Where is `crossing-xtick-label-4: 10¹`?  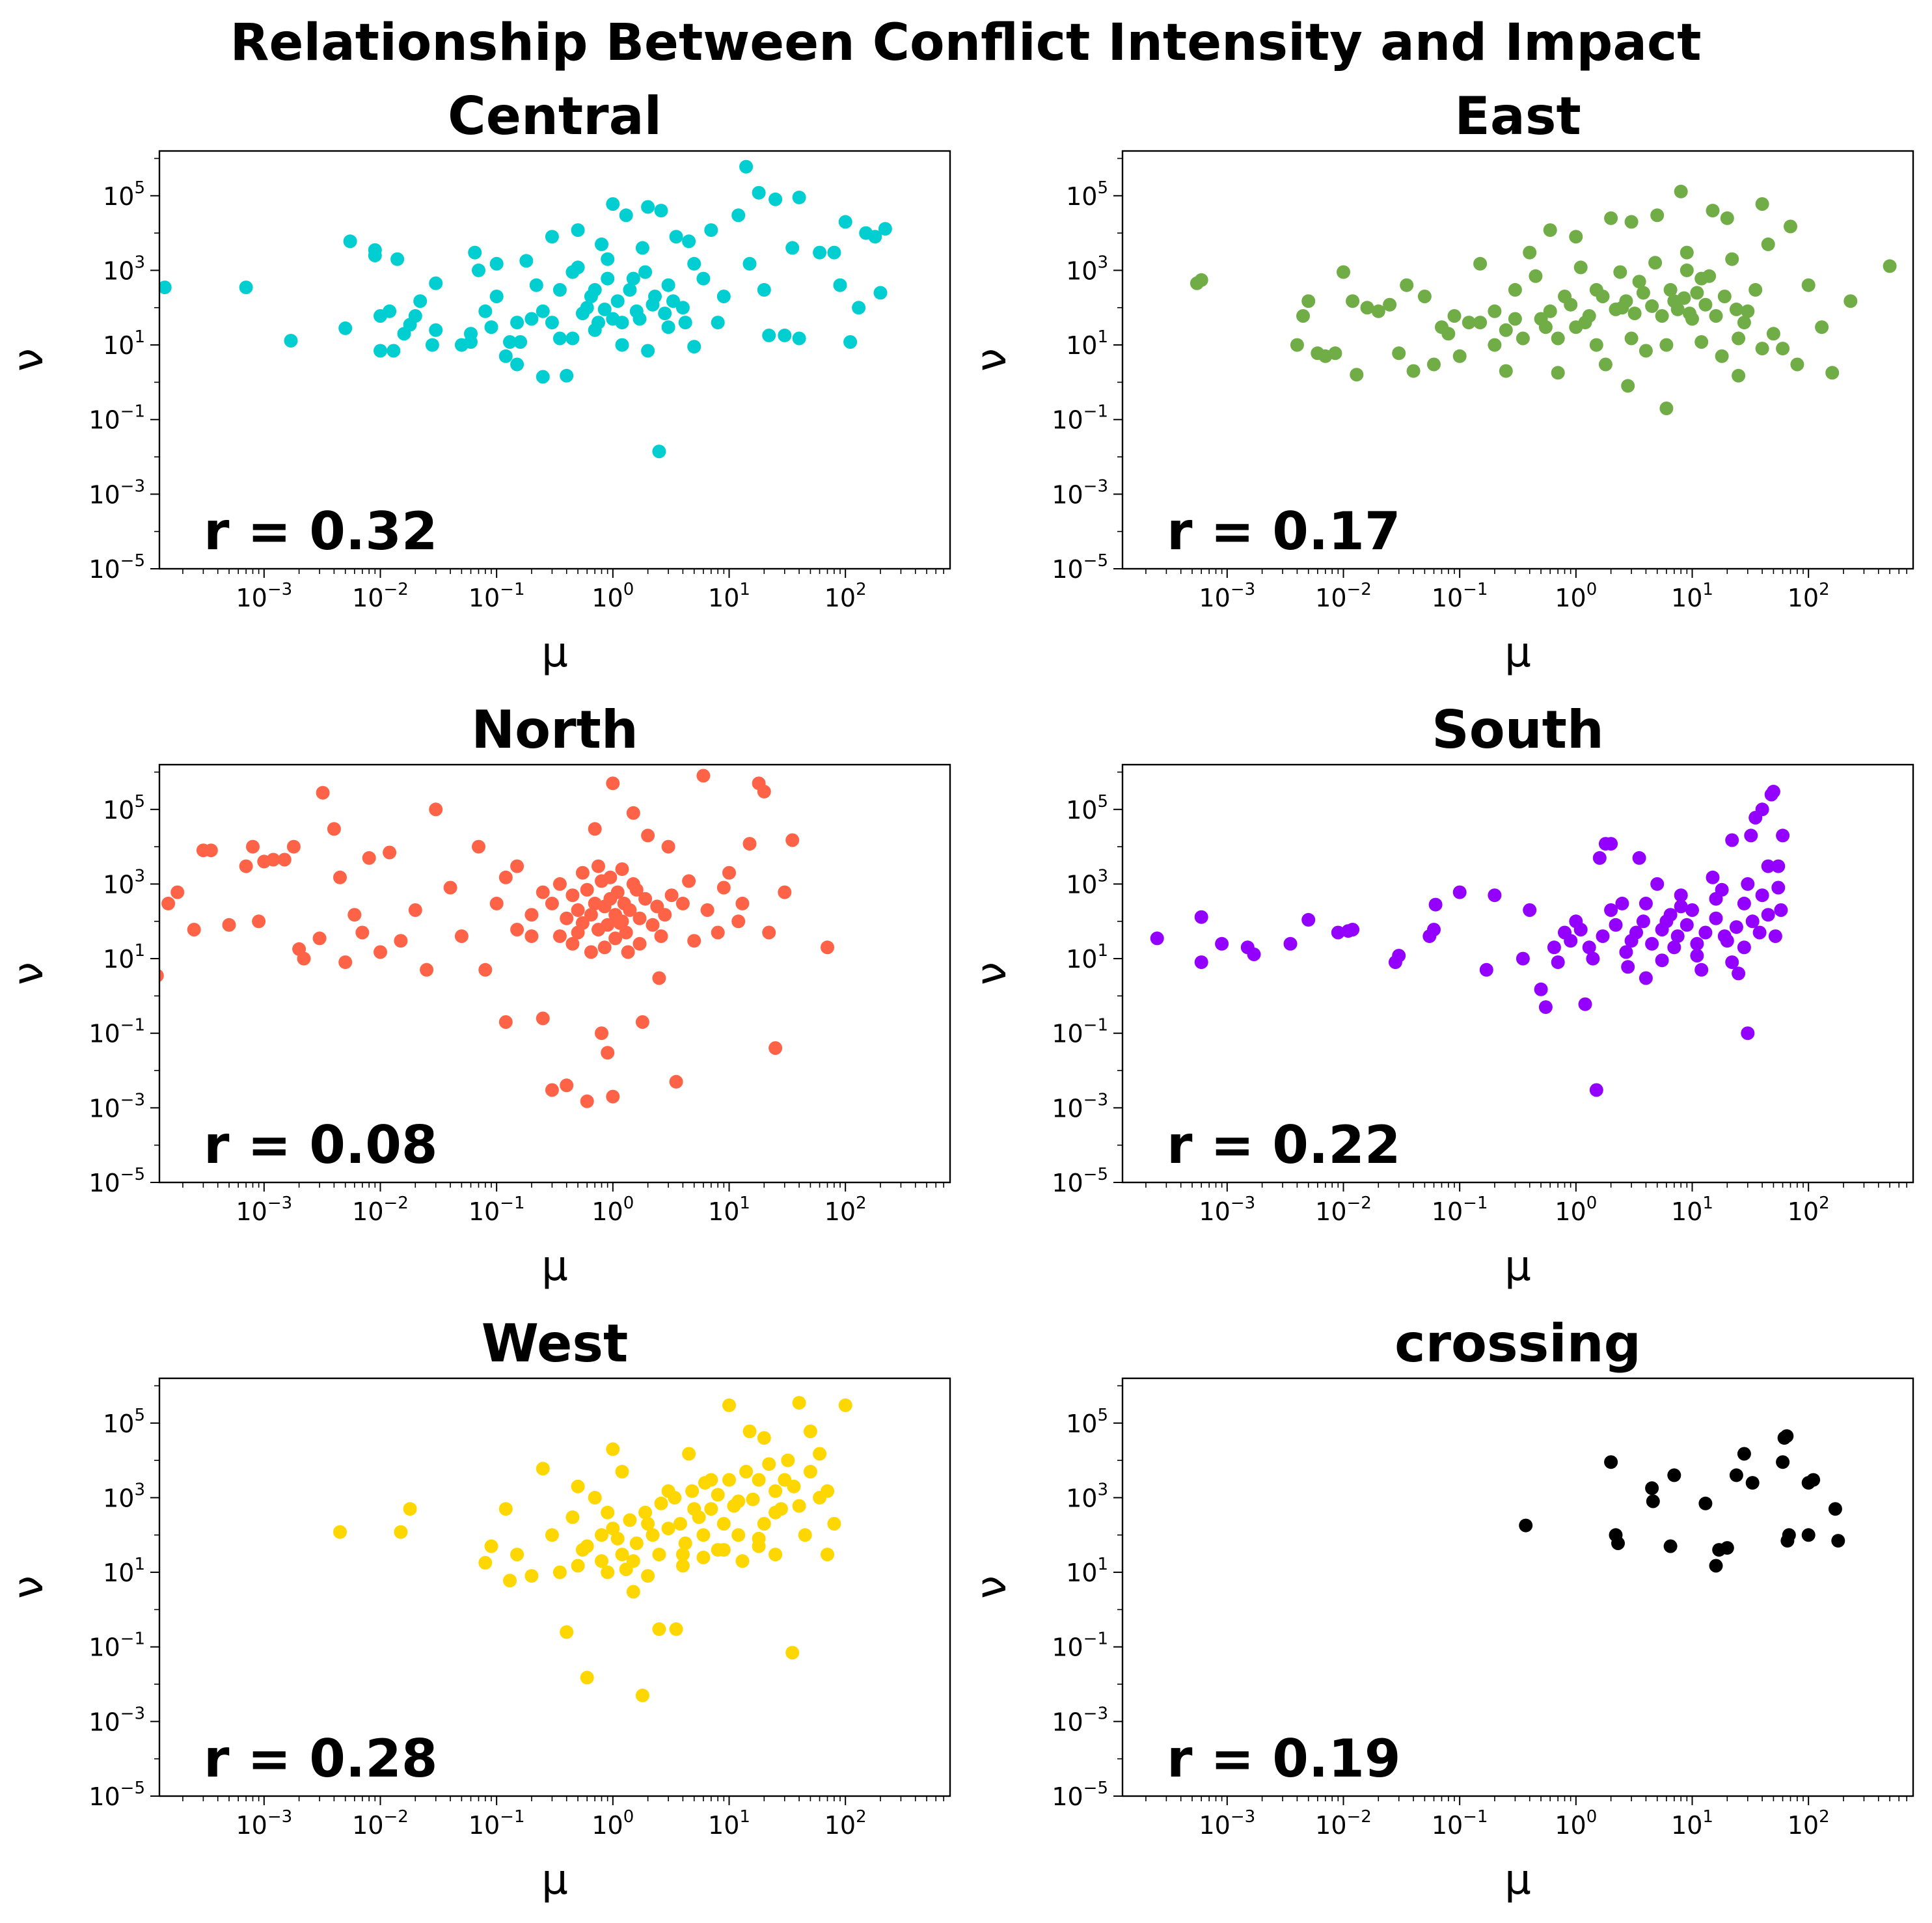 crossing-xtick-label-4: 10¹ is located at coordinates (1692, 1824).